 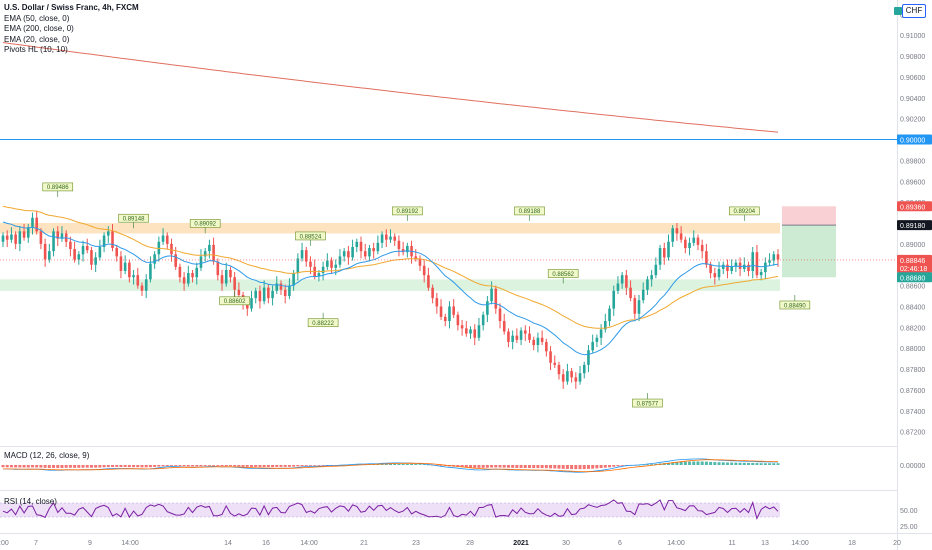 What do you see at coordinates (37, 18) in the screenshot?
I see `ema50-legend: EMA (50, close, 0)` at bounding box center [37, 18].